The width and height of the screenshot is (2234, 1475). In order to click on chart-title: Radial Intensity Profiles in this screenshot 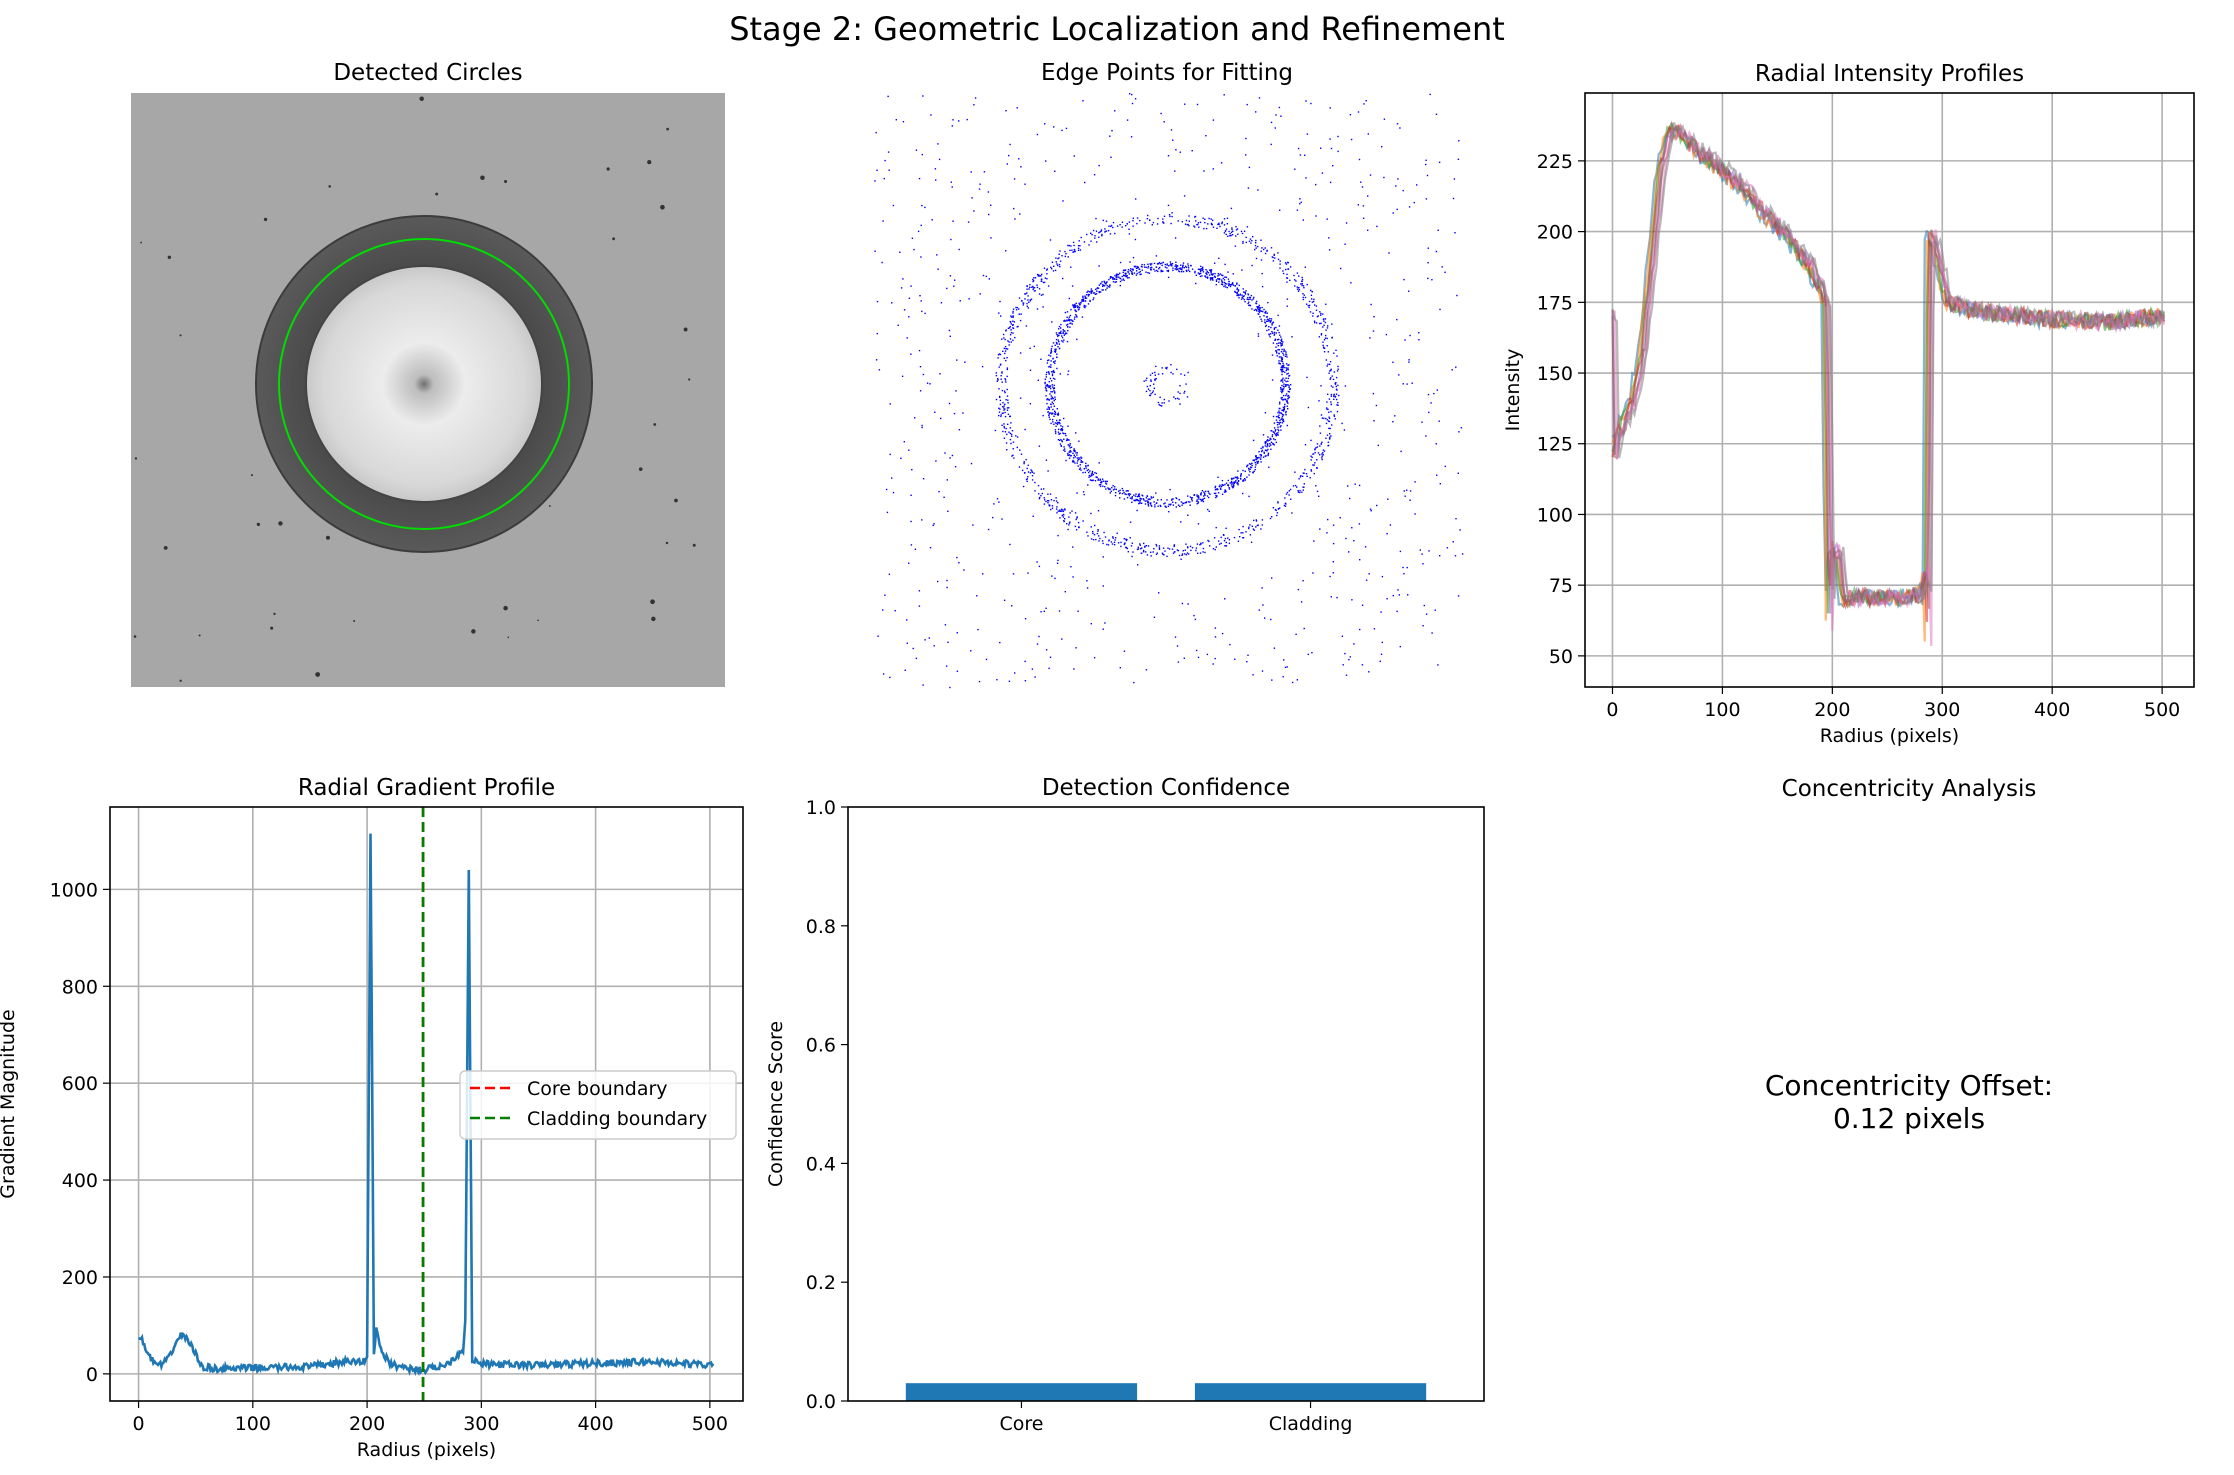, I will do `click(1889, 74)`.